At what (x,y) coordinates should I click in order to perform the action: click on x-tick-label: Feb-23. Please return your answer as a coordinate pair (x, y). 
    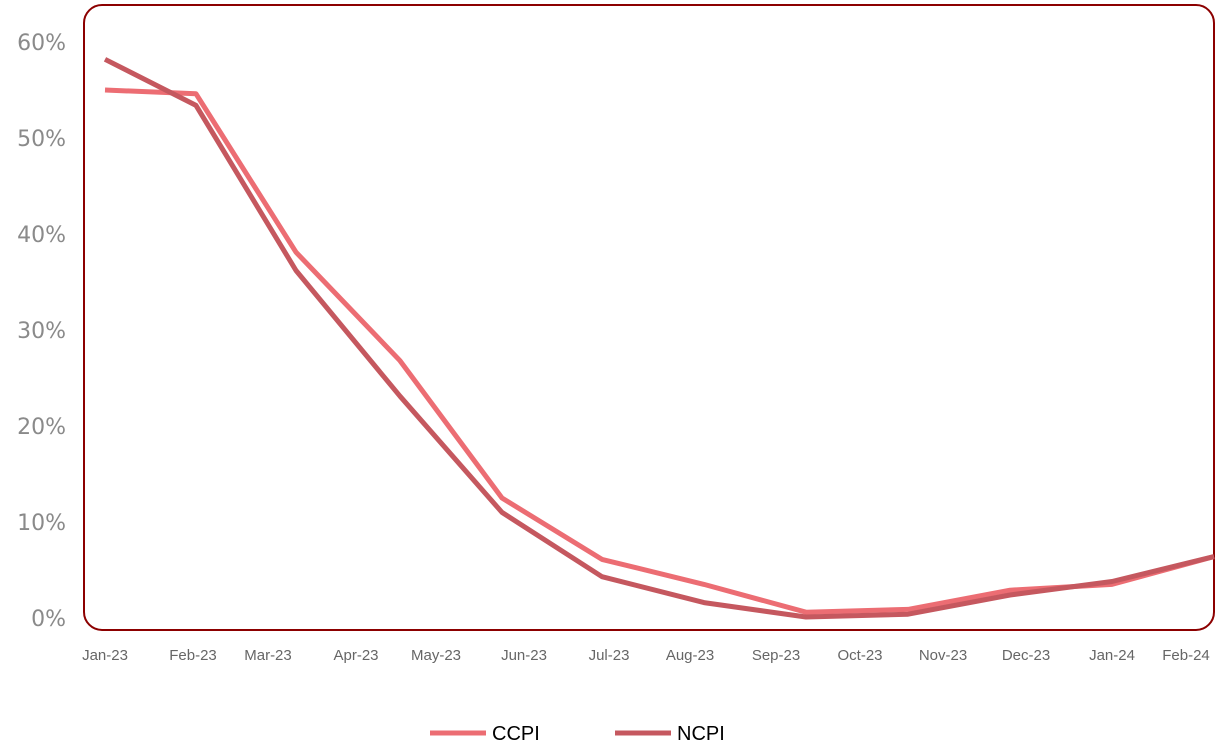
    Looking at the image, I should click on (193, 655).